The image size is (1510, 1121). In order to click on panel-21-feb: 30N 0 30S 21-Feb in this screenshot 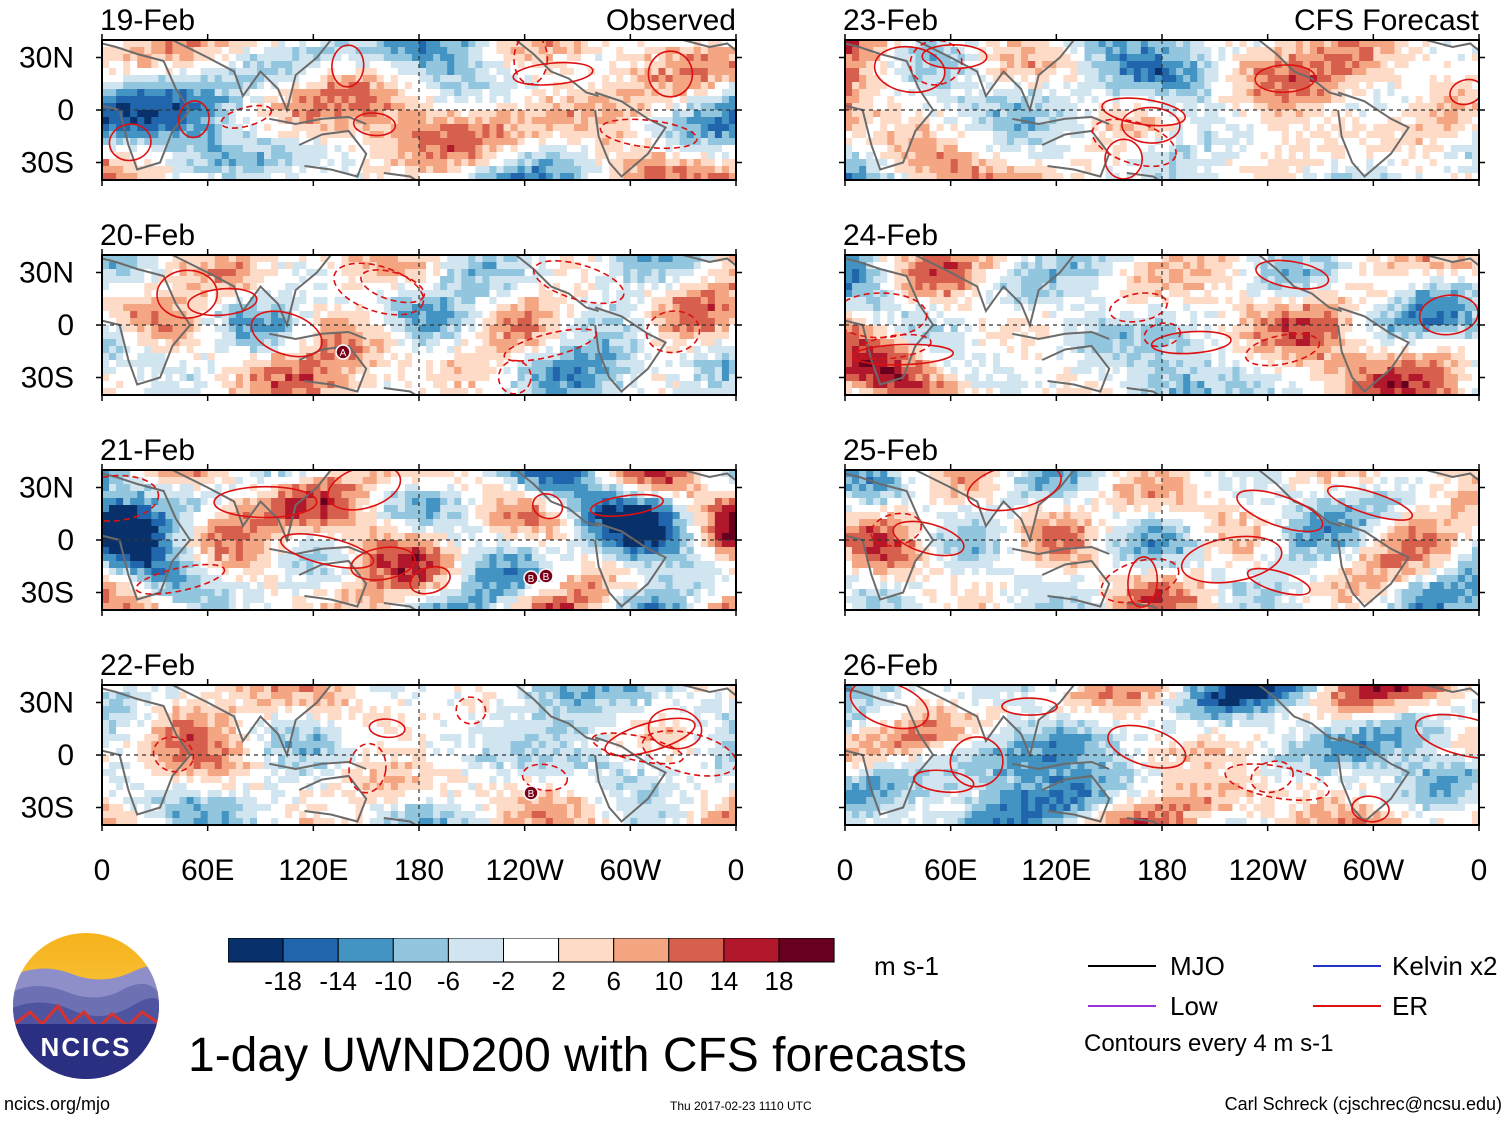, I will do `click(380, 525)`.